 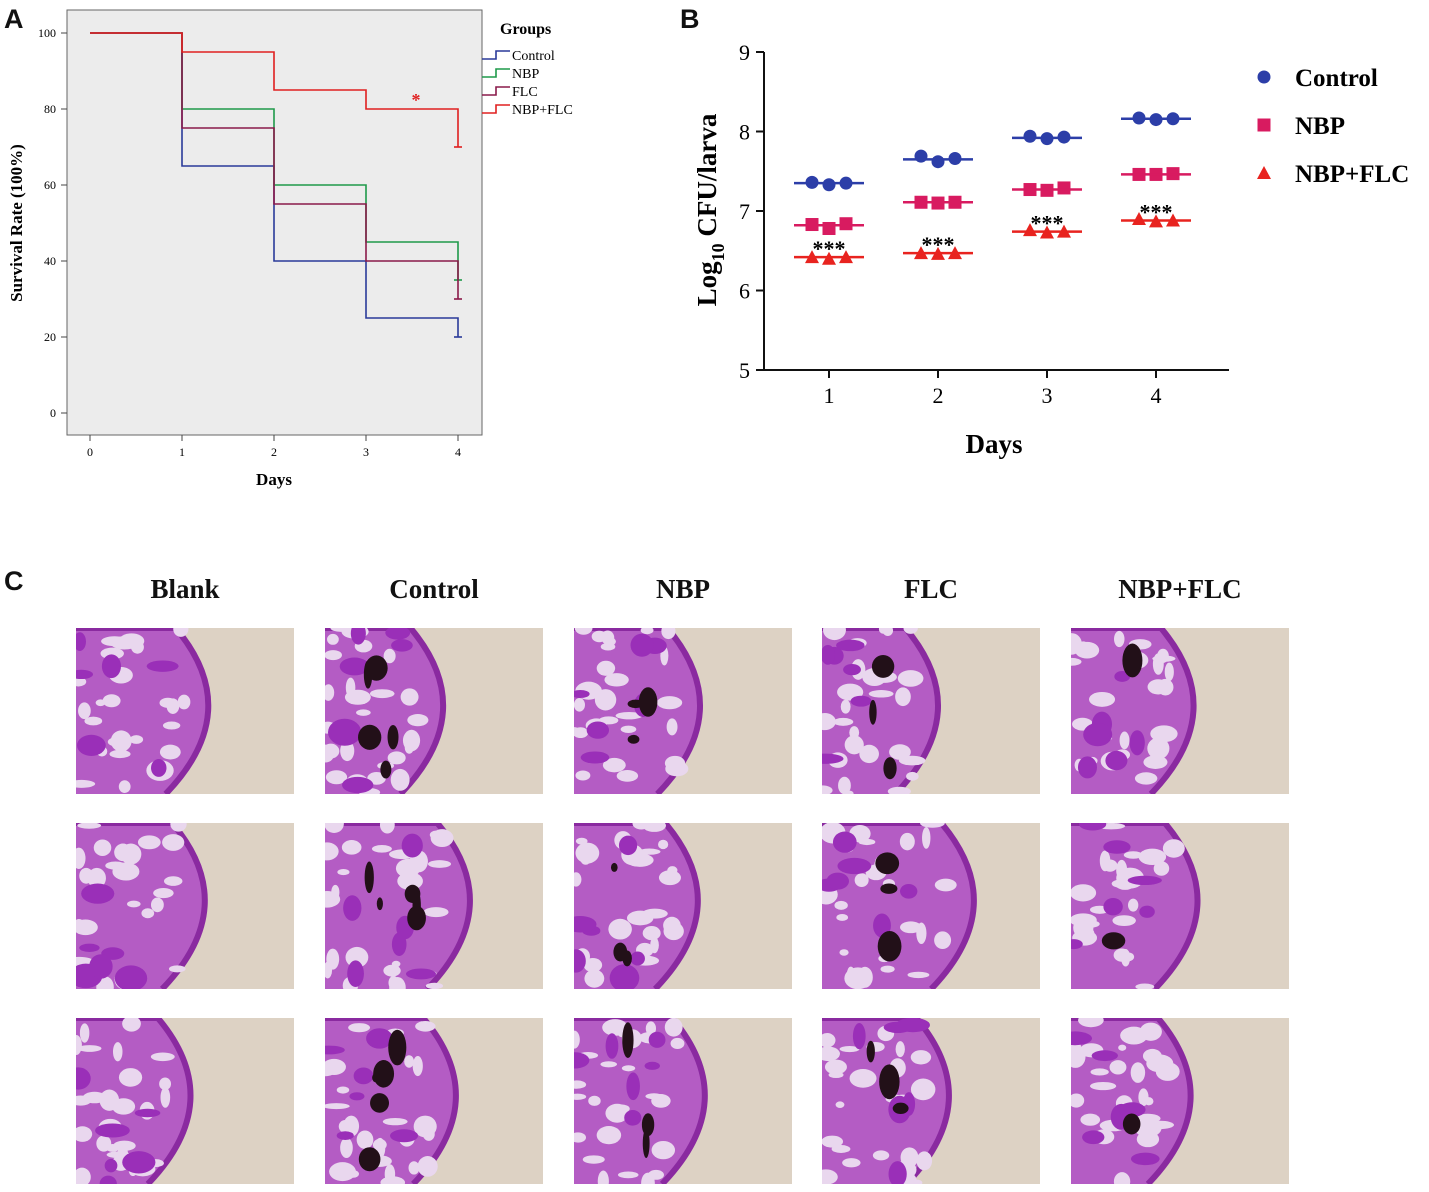 I want to click on legend-swatch-control, so click(x=496, y=55).